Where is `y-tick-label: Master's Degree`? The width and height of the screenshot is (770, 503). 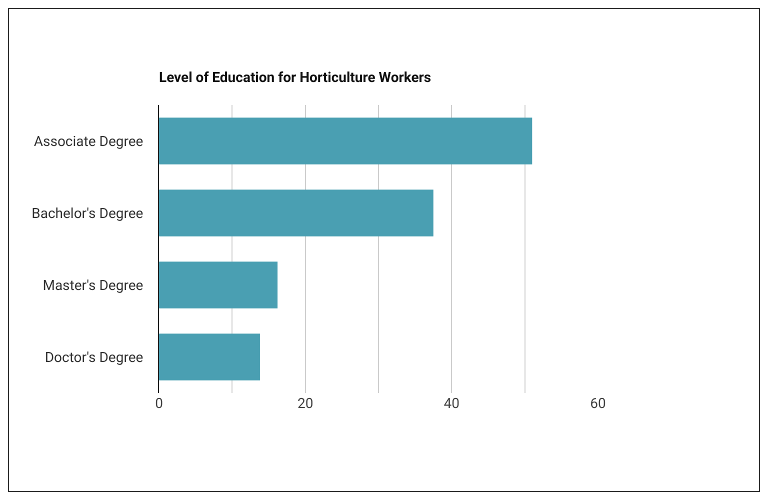 y-tick-label: Master's Degree is located at coordinates (93, 286).